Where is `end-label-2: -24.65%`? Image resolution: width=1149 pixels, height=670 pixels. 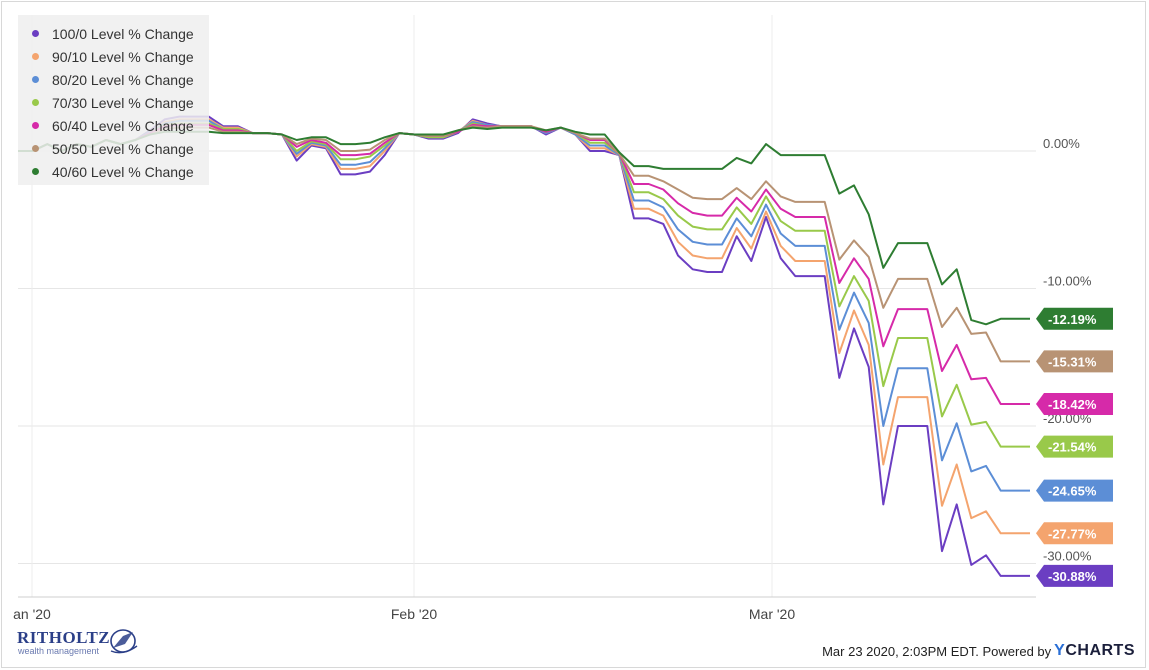 end-label-2: -24.65% is located at coordinates (1074, 490).